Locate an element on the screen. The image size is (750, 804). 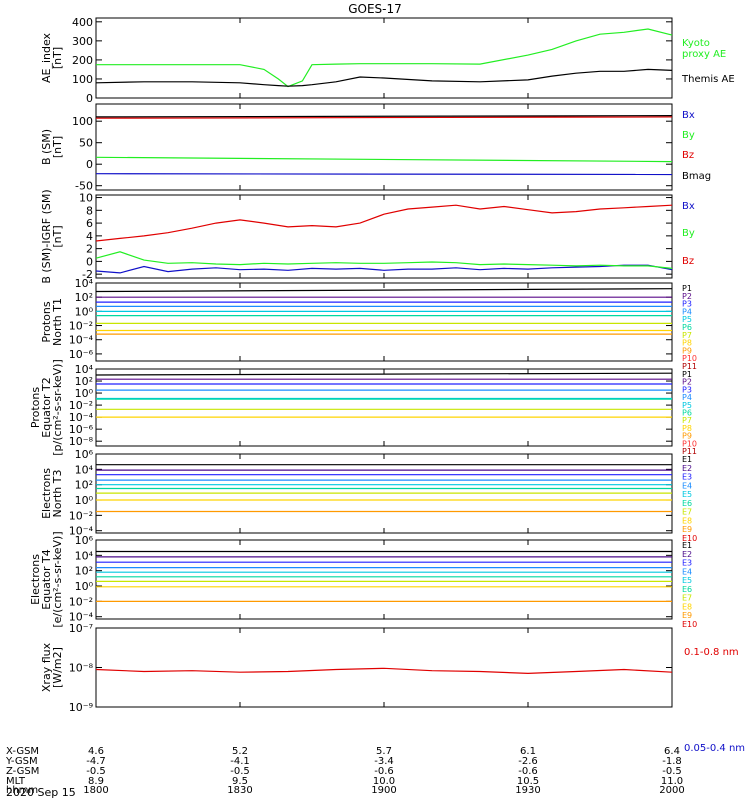
legend-label: E10 is located at coordinates (689, 538).